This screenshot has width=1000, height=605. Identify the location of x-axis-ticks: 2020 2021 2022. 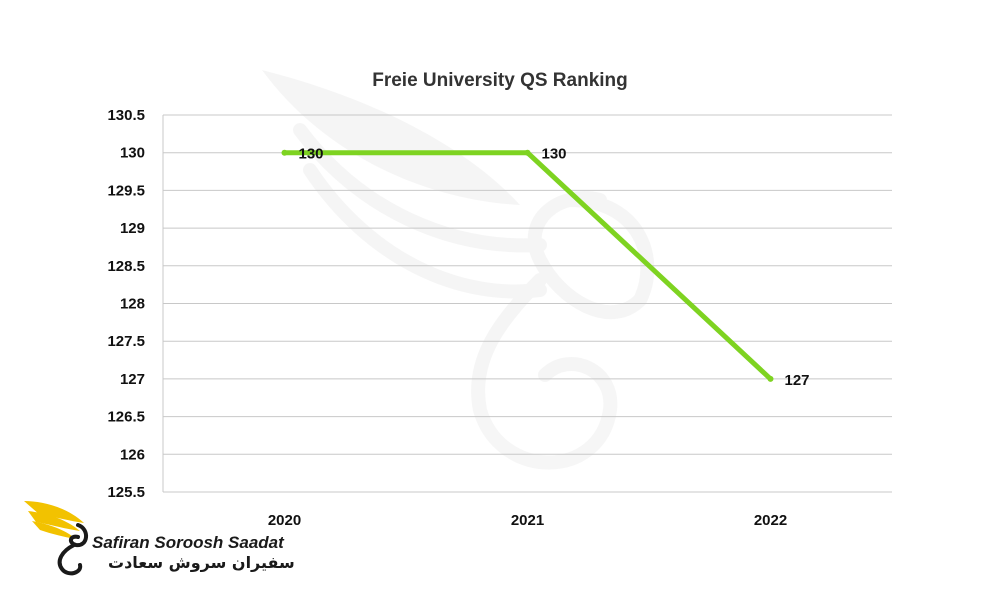
(527, 520).